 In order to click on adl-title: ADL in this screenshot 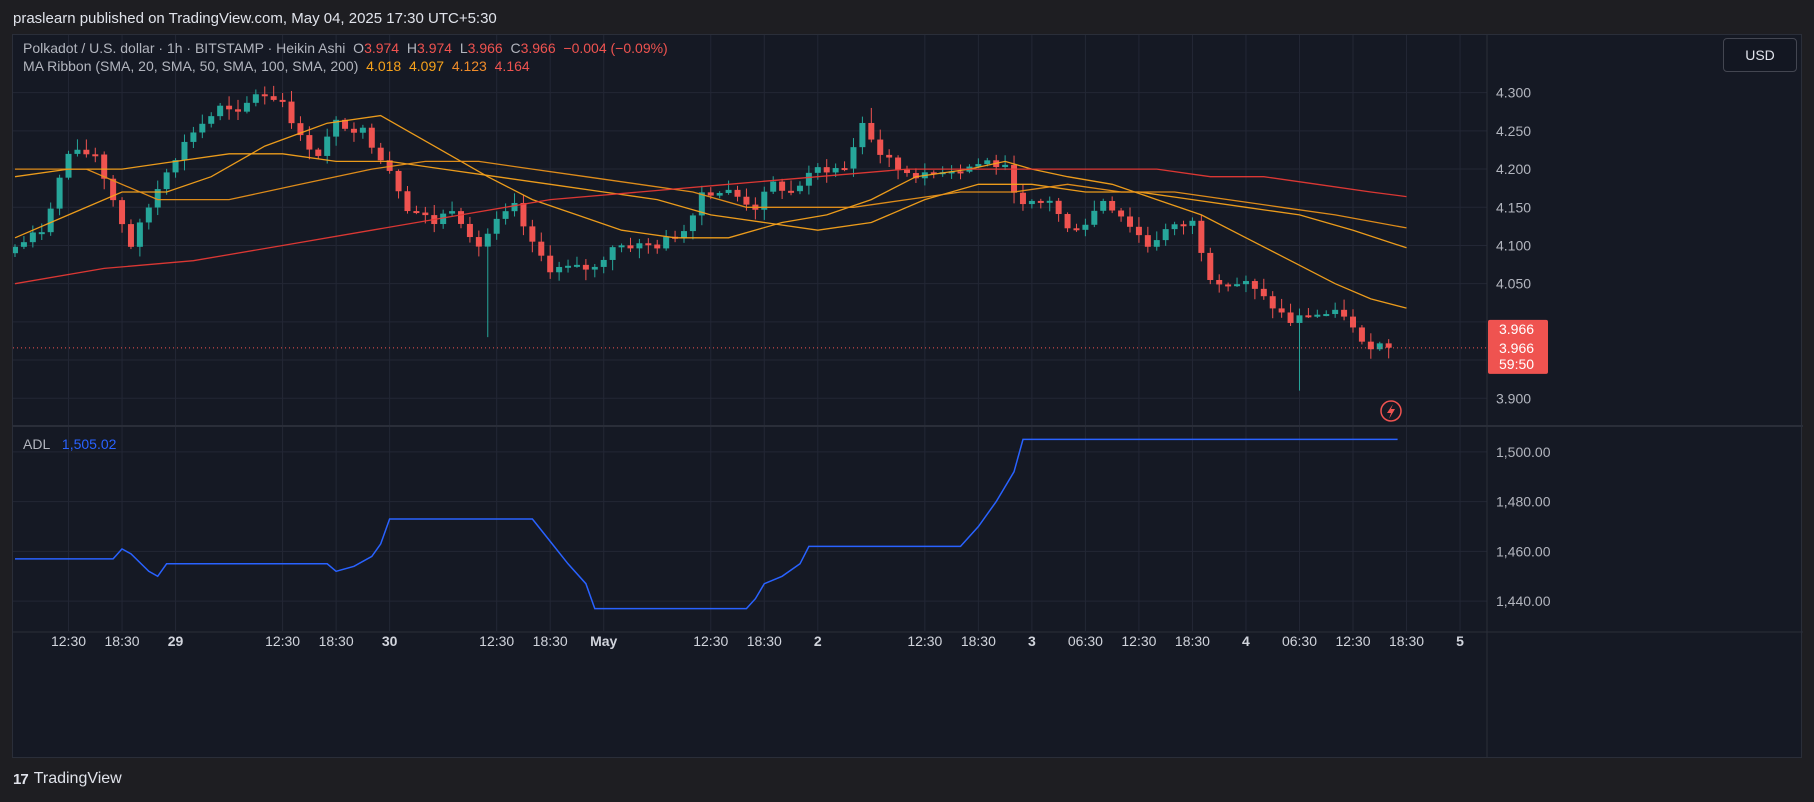, I will do `click(37, 444)`.